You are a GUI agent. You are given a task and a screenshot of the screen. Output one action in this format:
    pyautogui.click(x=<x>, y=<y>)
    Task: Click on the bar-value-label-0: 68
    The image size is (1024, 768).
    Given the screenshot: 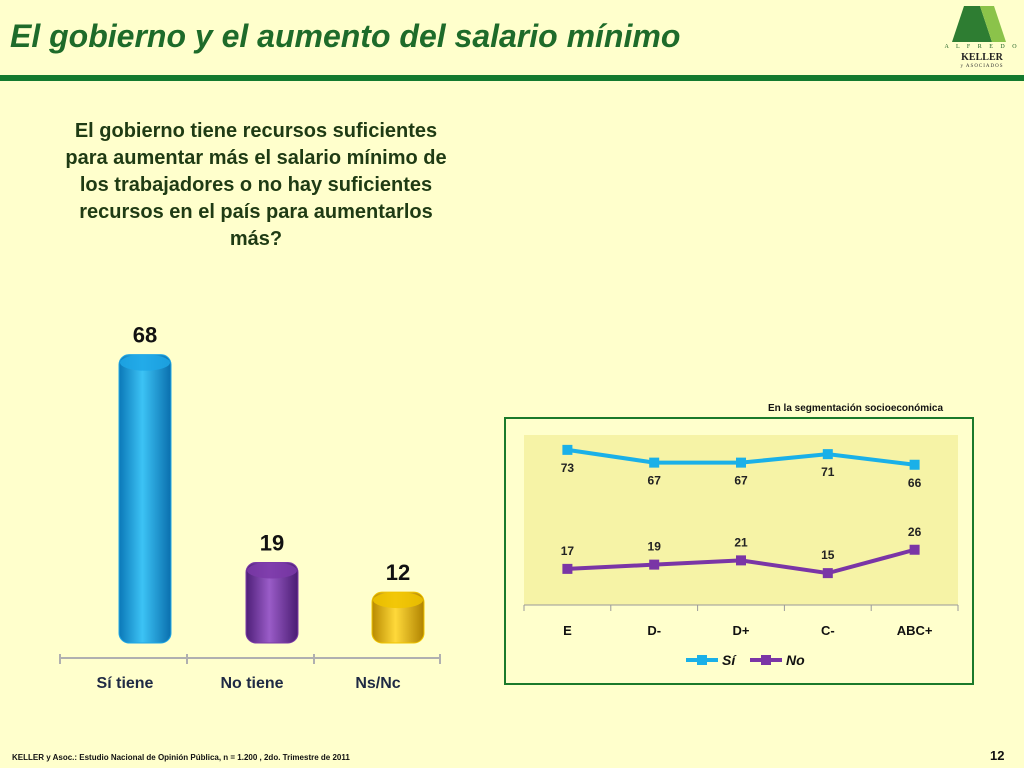 What is the action you would take?
    pyautogui.click(x=145, y=335)
    